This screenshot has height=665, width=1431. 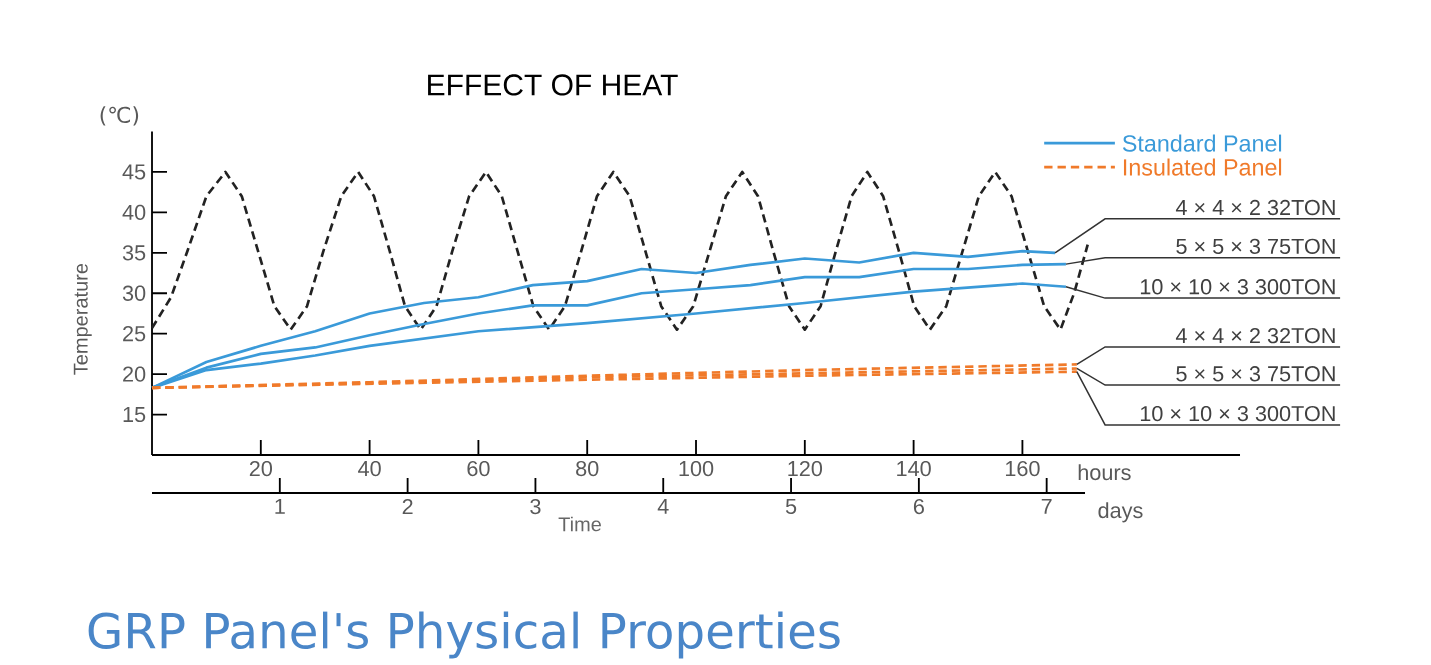 I want to click on x2-tick-label: 6, so click(x=918, y=506).